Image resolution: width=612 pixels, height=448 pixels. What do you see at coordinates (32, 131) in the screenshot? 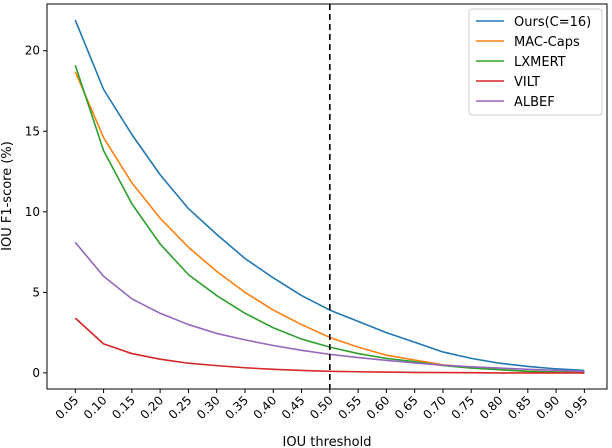
I see `y-tick-label: 15` at bounding box center [32, 131].